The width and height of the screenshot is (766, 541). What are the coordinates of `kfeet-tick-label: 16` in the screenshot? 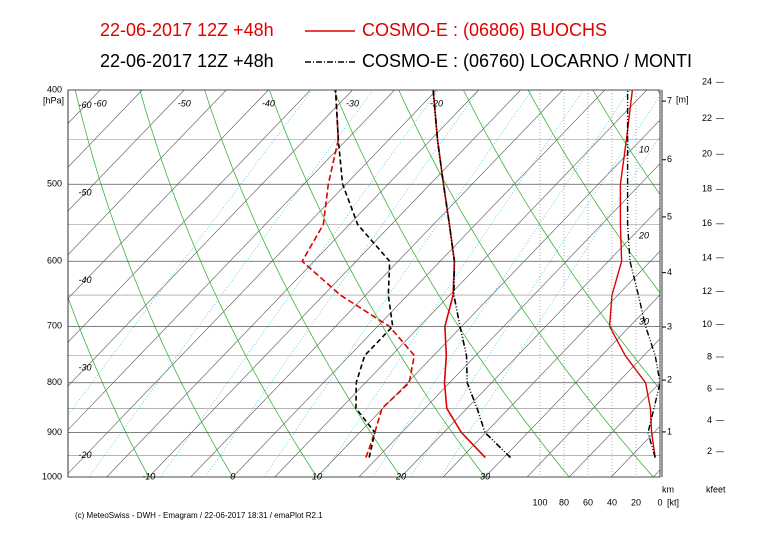 It's located at (707, 223).